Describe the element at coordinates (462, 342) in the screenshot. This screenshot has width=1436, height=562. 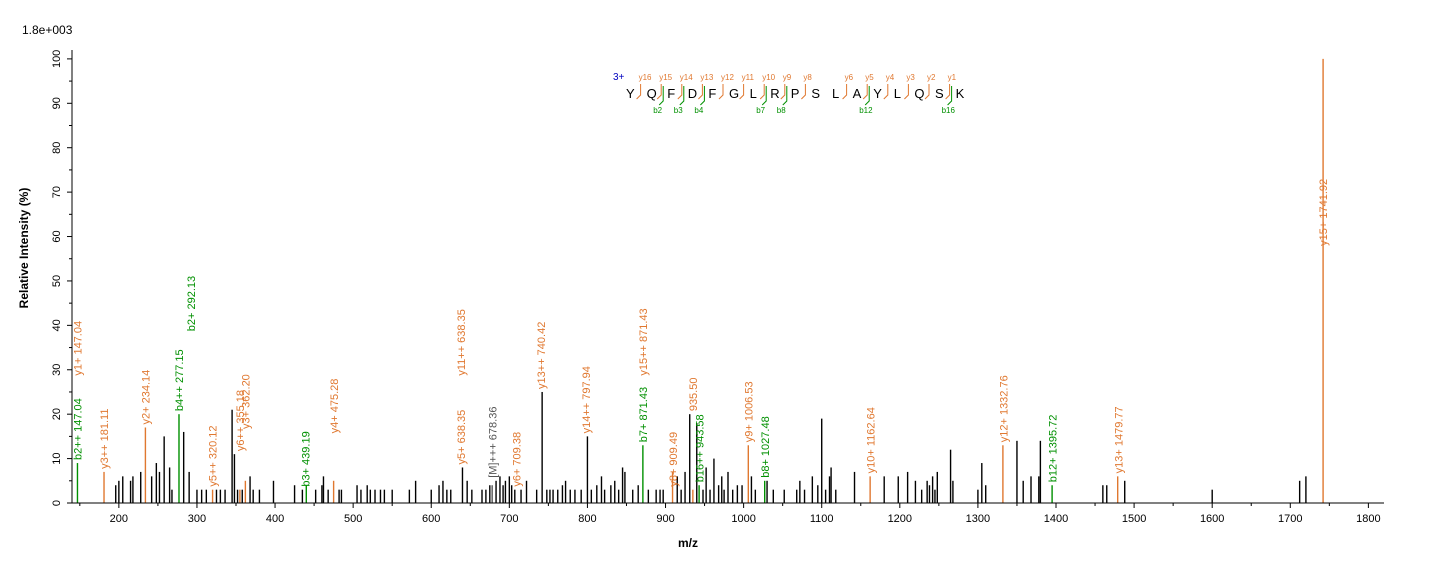
I see `peak-label: y11++ 638.35` at that location.